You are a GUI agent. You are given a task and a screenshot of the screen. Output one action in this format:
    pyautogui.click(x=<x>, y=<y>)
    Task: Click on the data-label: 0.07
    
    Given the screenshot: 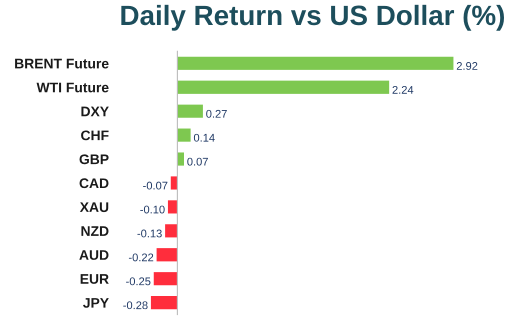 What is the action you would take?
    pyautogui.click(x=197, y=162)
    